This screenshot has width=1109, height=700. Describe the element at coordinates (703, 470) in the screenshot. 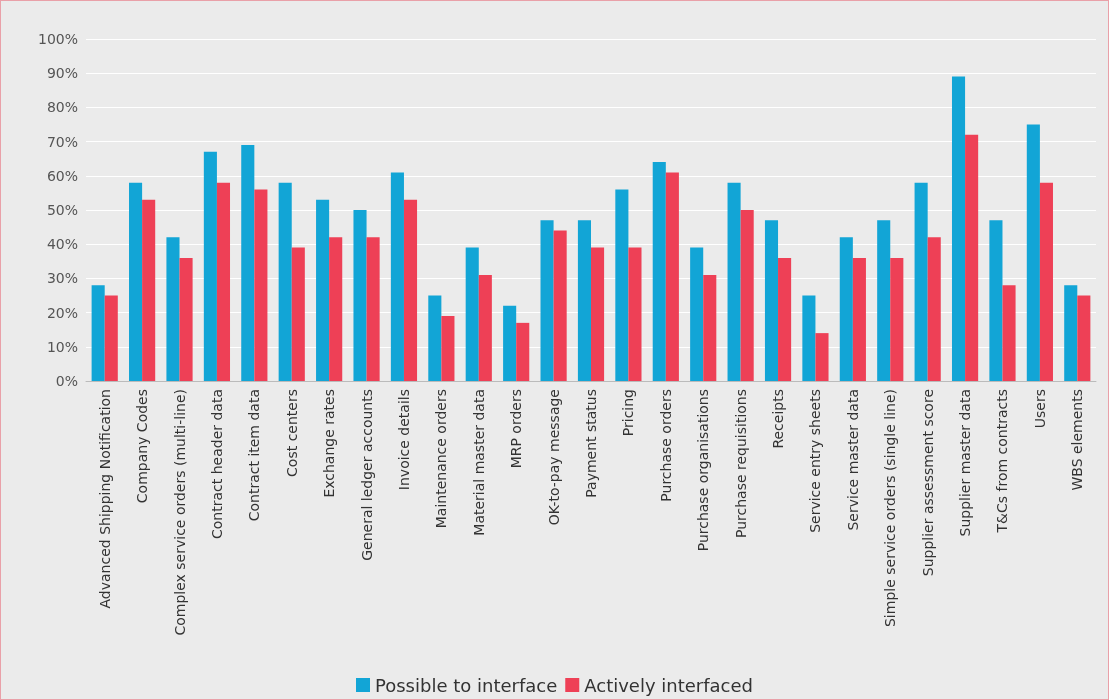

I see `x-tick-label: Purchase organisations` at that location.